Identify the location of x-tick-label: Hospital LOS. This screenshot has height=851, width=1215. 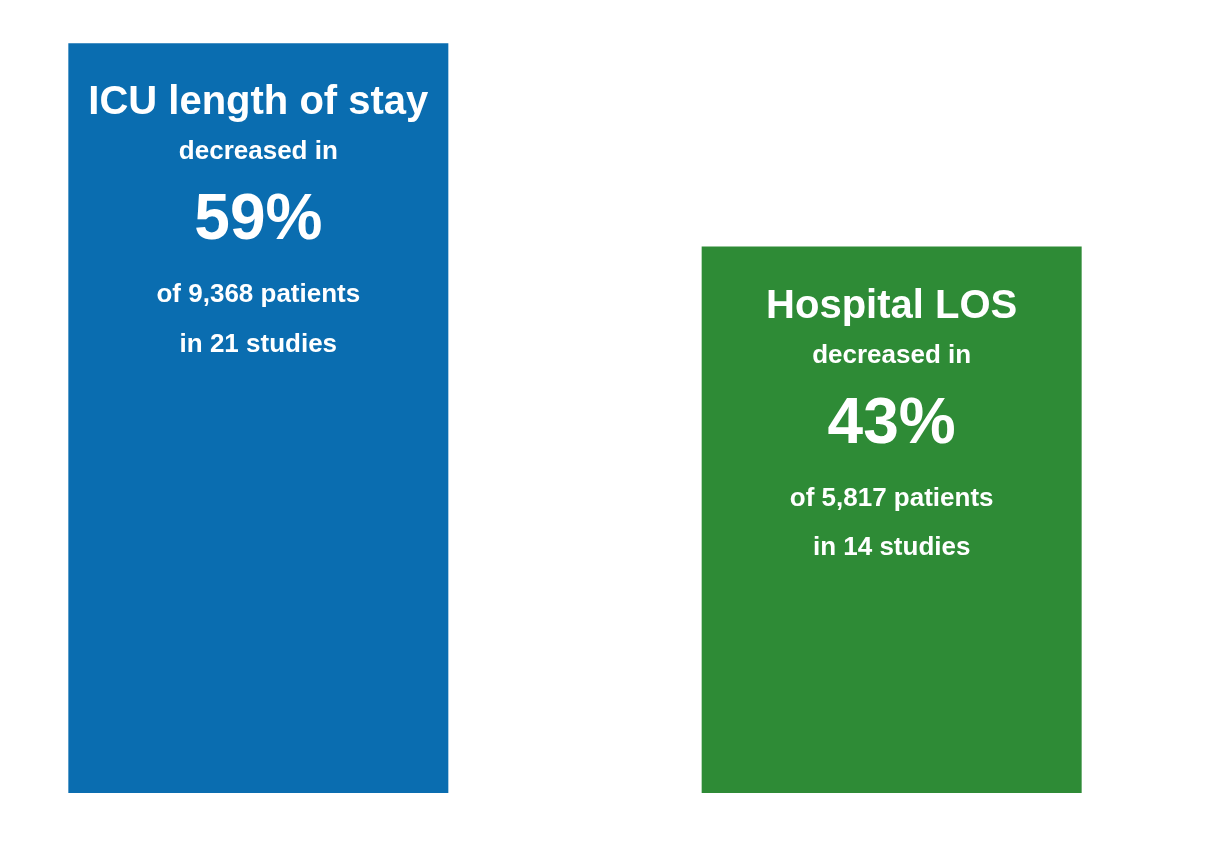
(892, 303).